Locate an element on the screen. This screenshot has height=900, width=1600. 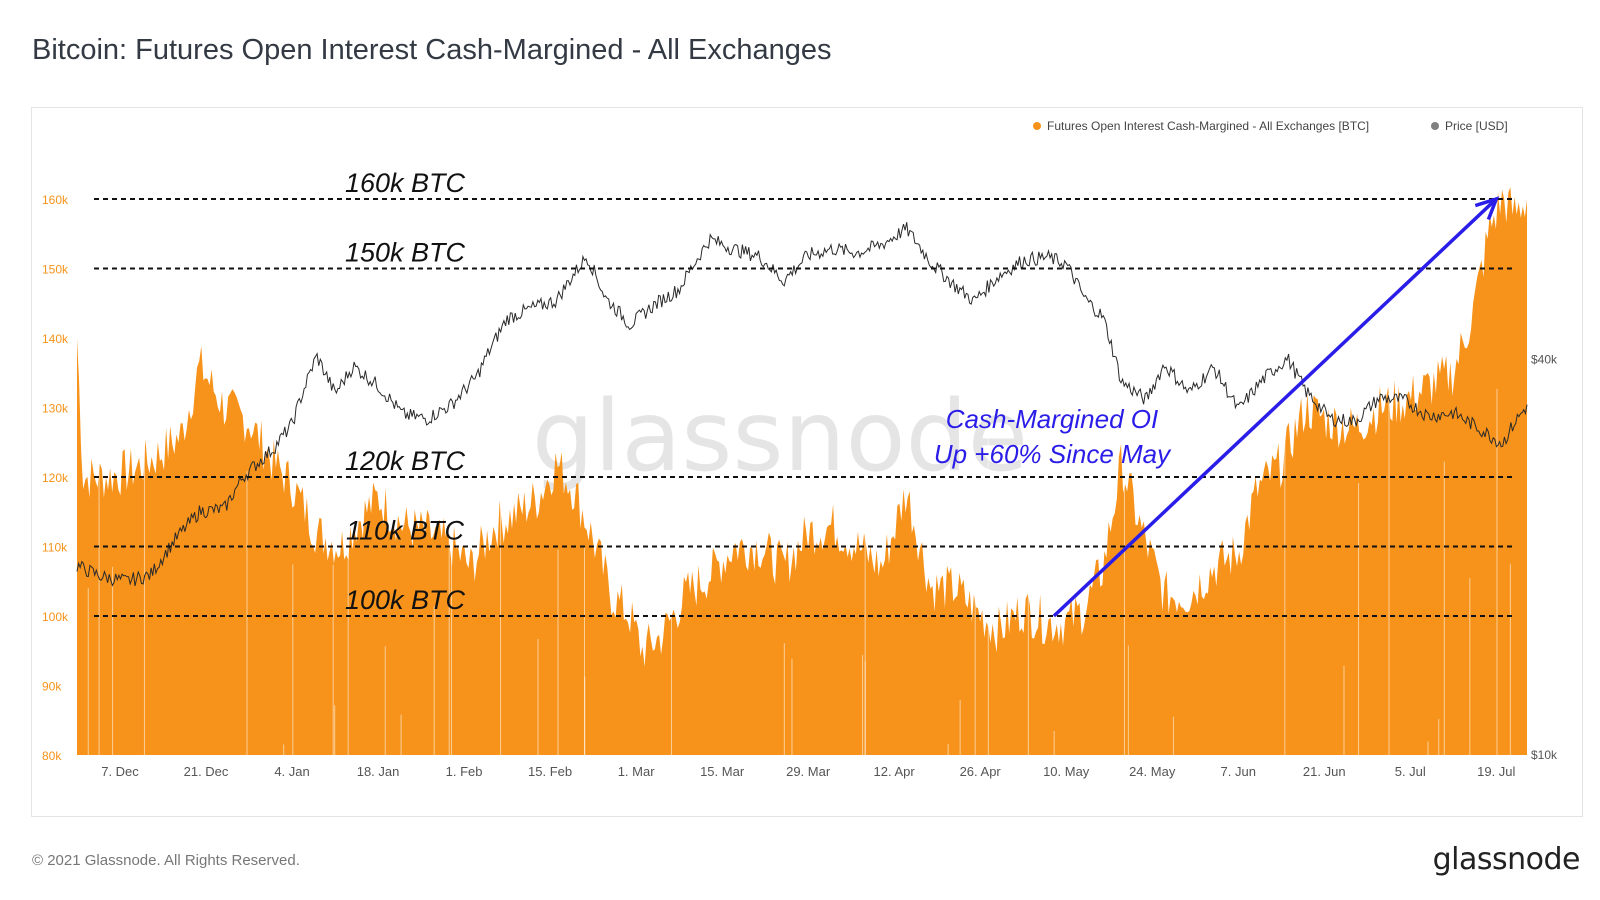
legend-oi-dot is located at coordinates (1037, 126).